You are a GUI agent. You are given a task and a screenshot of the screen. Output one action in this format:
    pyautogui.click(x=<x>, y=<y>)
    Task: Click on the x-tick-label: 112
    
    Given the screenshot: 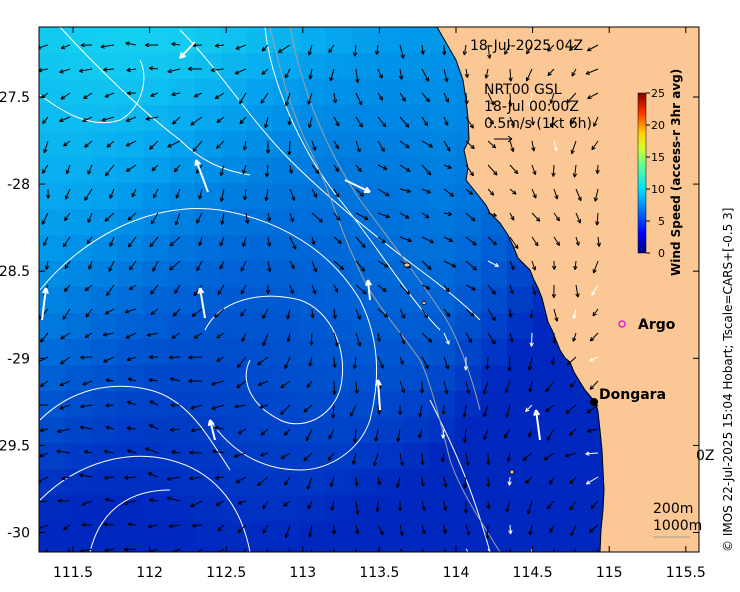 What is the action you would take?
    pyautogui.click(x=149, y=573)
    